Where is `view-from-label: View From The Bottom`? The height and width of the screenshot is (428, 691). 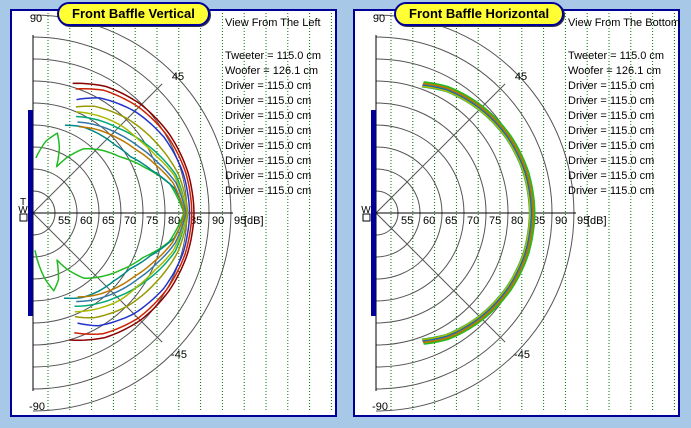
view-from-label: View From The Bottom is located at coordinates (624, 23).